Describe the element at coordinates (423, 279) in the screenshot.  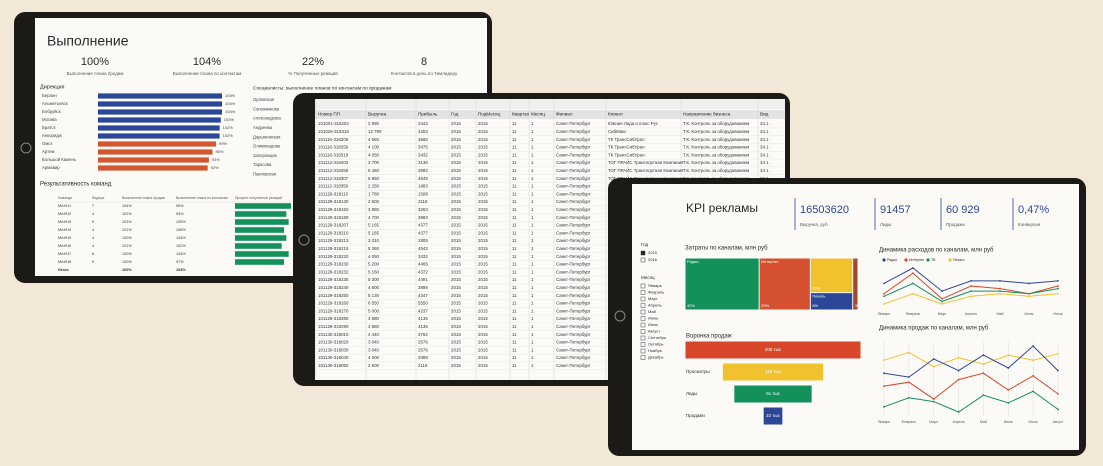
I see `cell: 4491` at that location.